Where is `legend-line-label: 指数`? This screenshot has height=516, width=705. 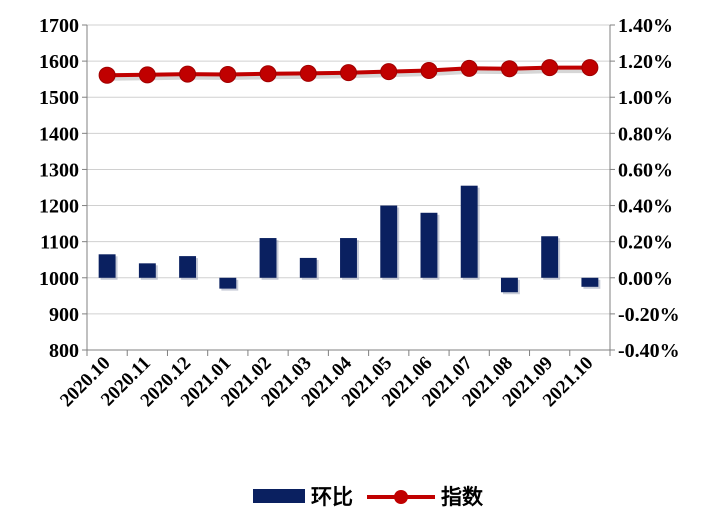 legend-line-label: 指数 is located at coordinates (462, 497).